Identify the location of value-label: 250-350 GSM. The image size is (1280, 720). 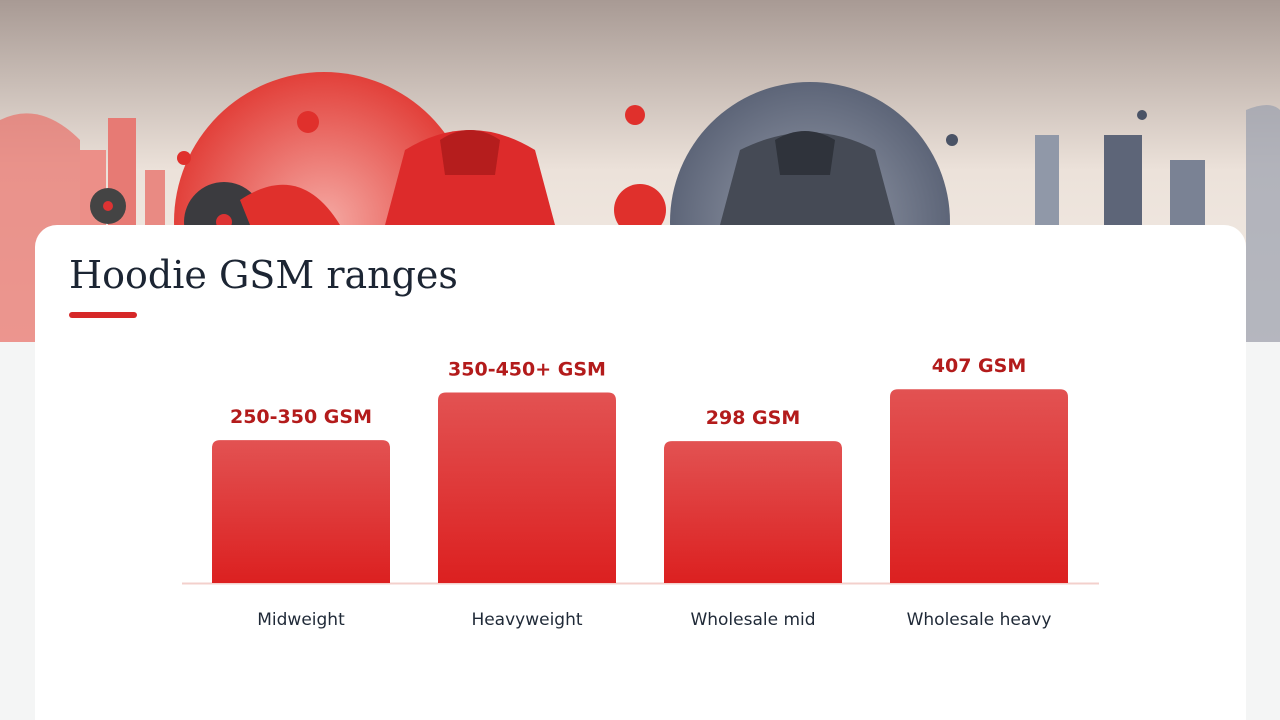
(301, 417).